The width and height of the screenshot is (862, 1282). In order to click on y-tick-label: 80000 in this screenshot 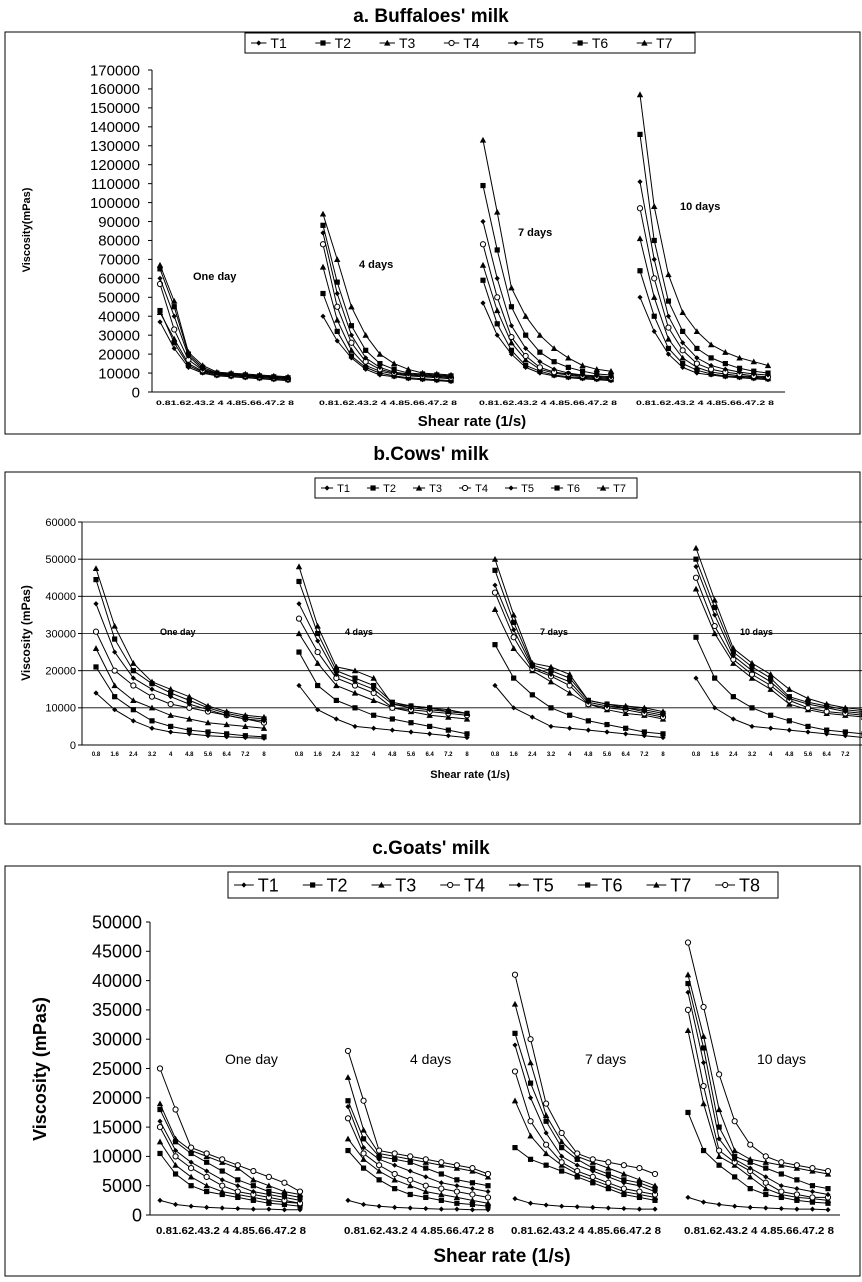, I will do `click(119, 241)`.